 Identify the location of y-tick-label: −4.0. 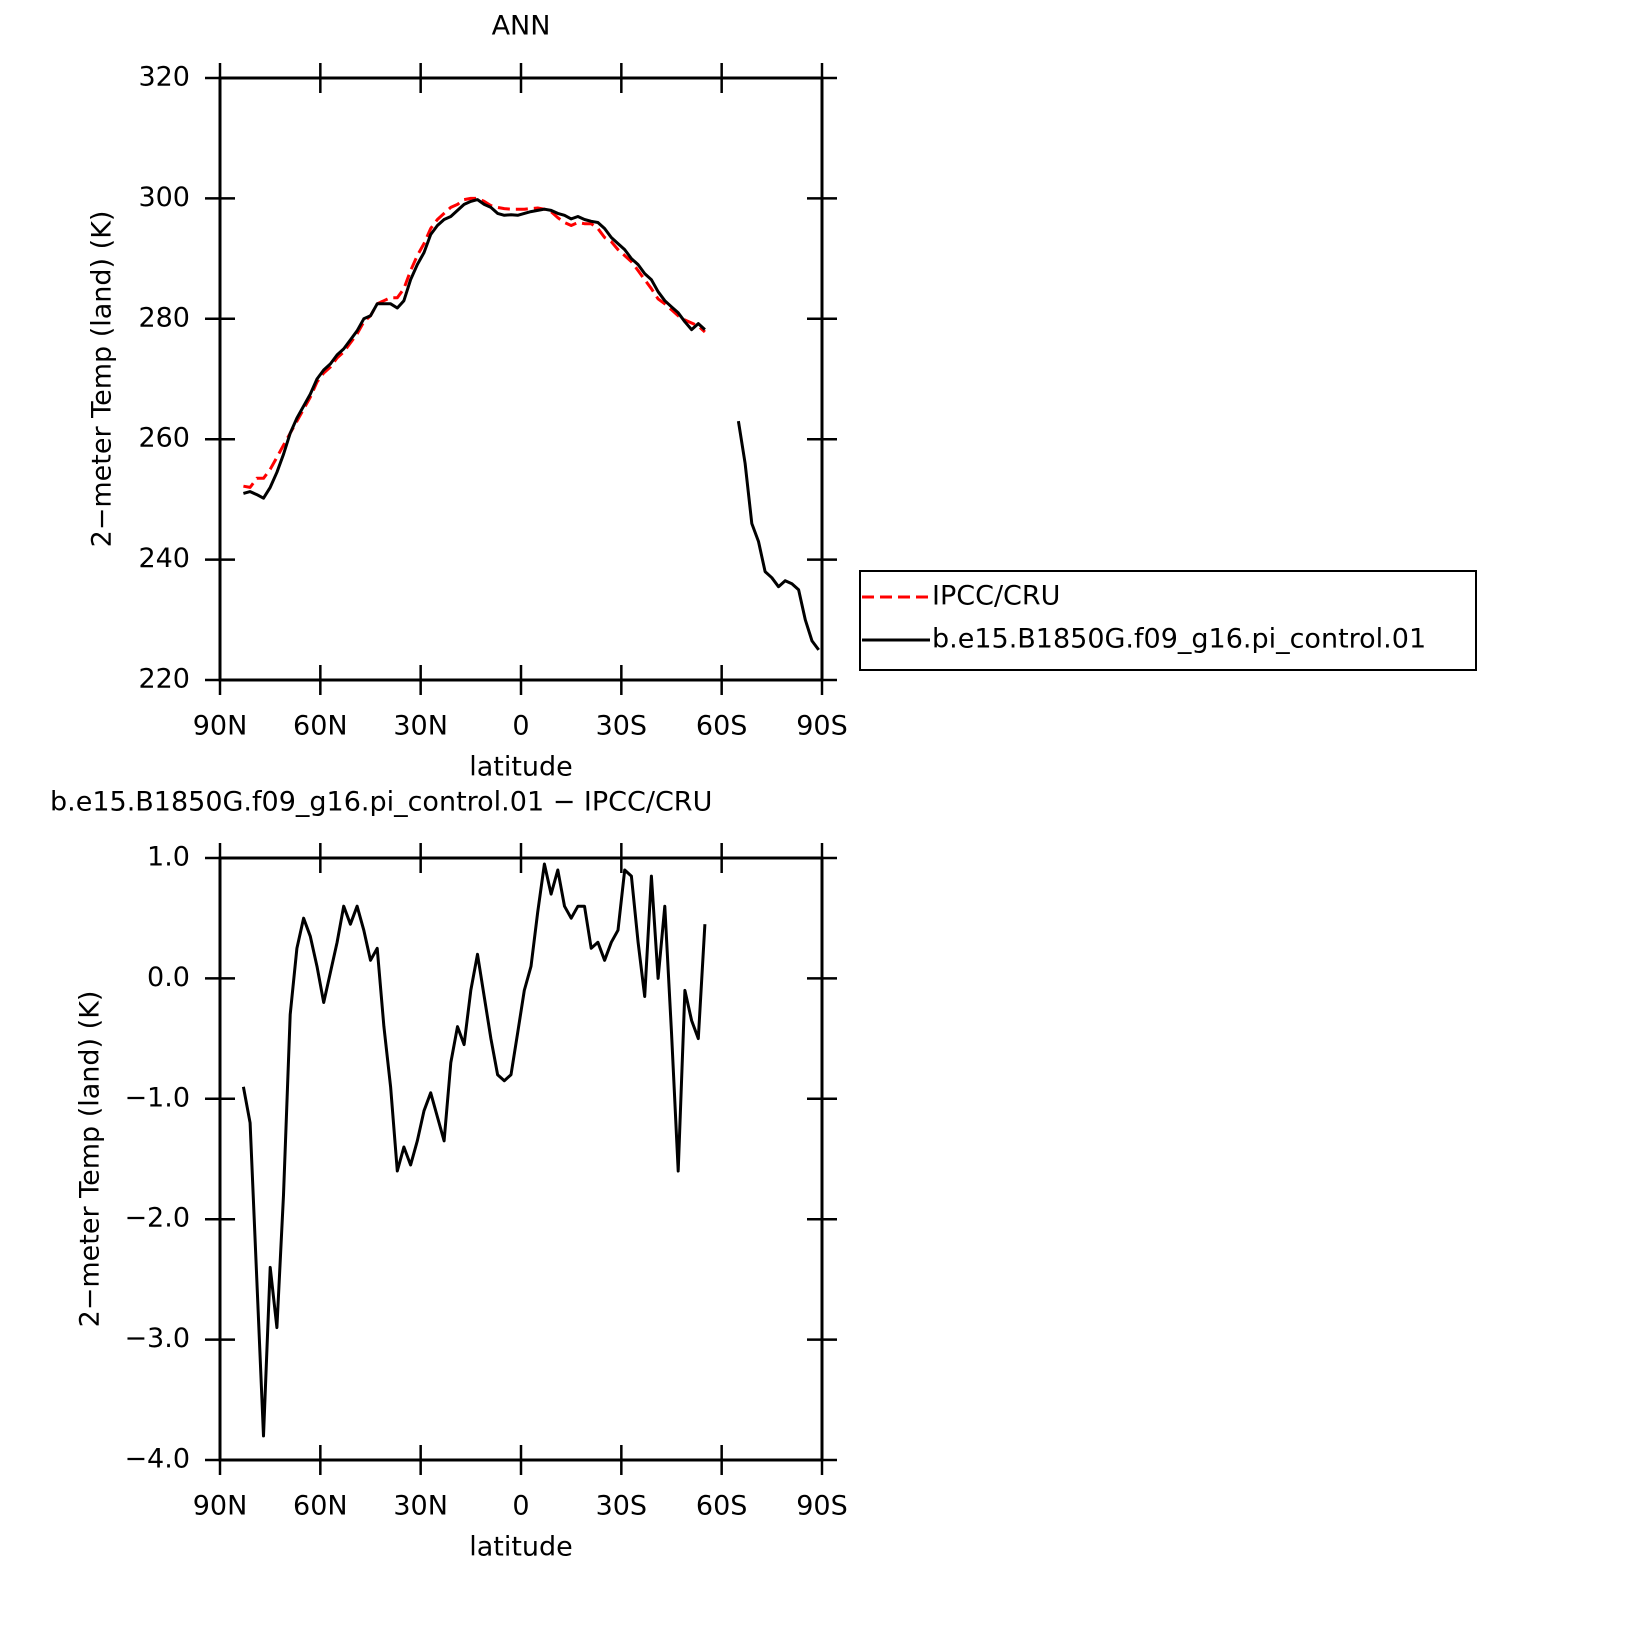
(157, 1459).